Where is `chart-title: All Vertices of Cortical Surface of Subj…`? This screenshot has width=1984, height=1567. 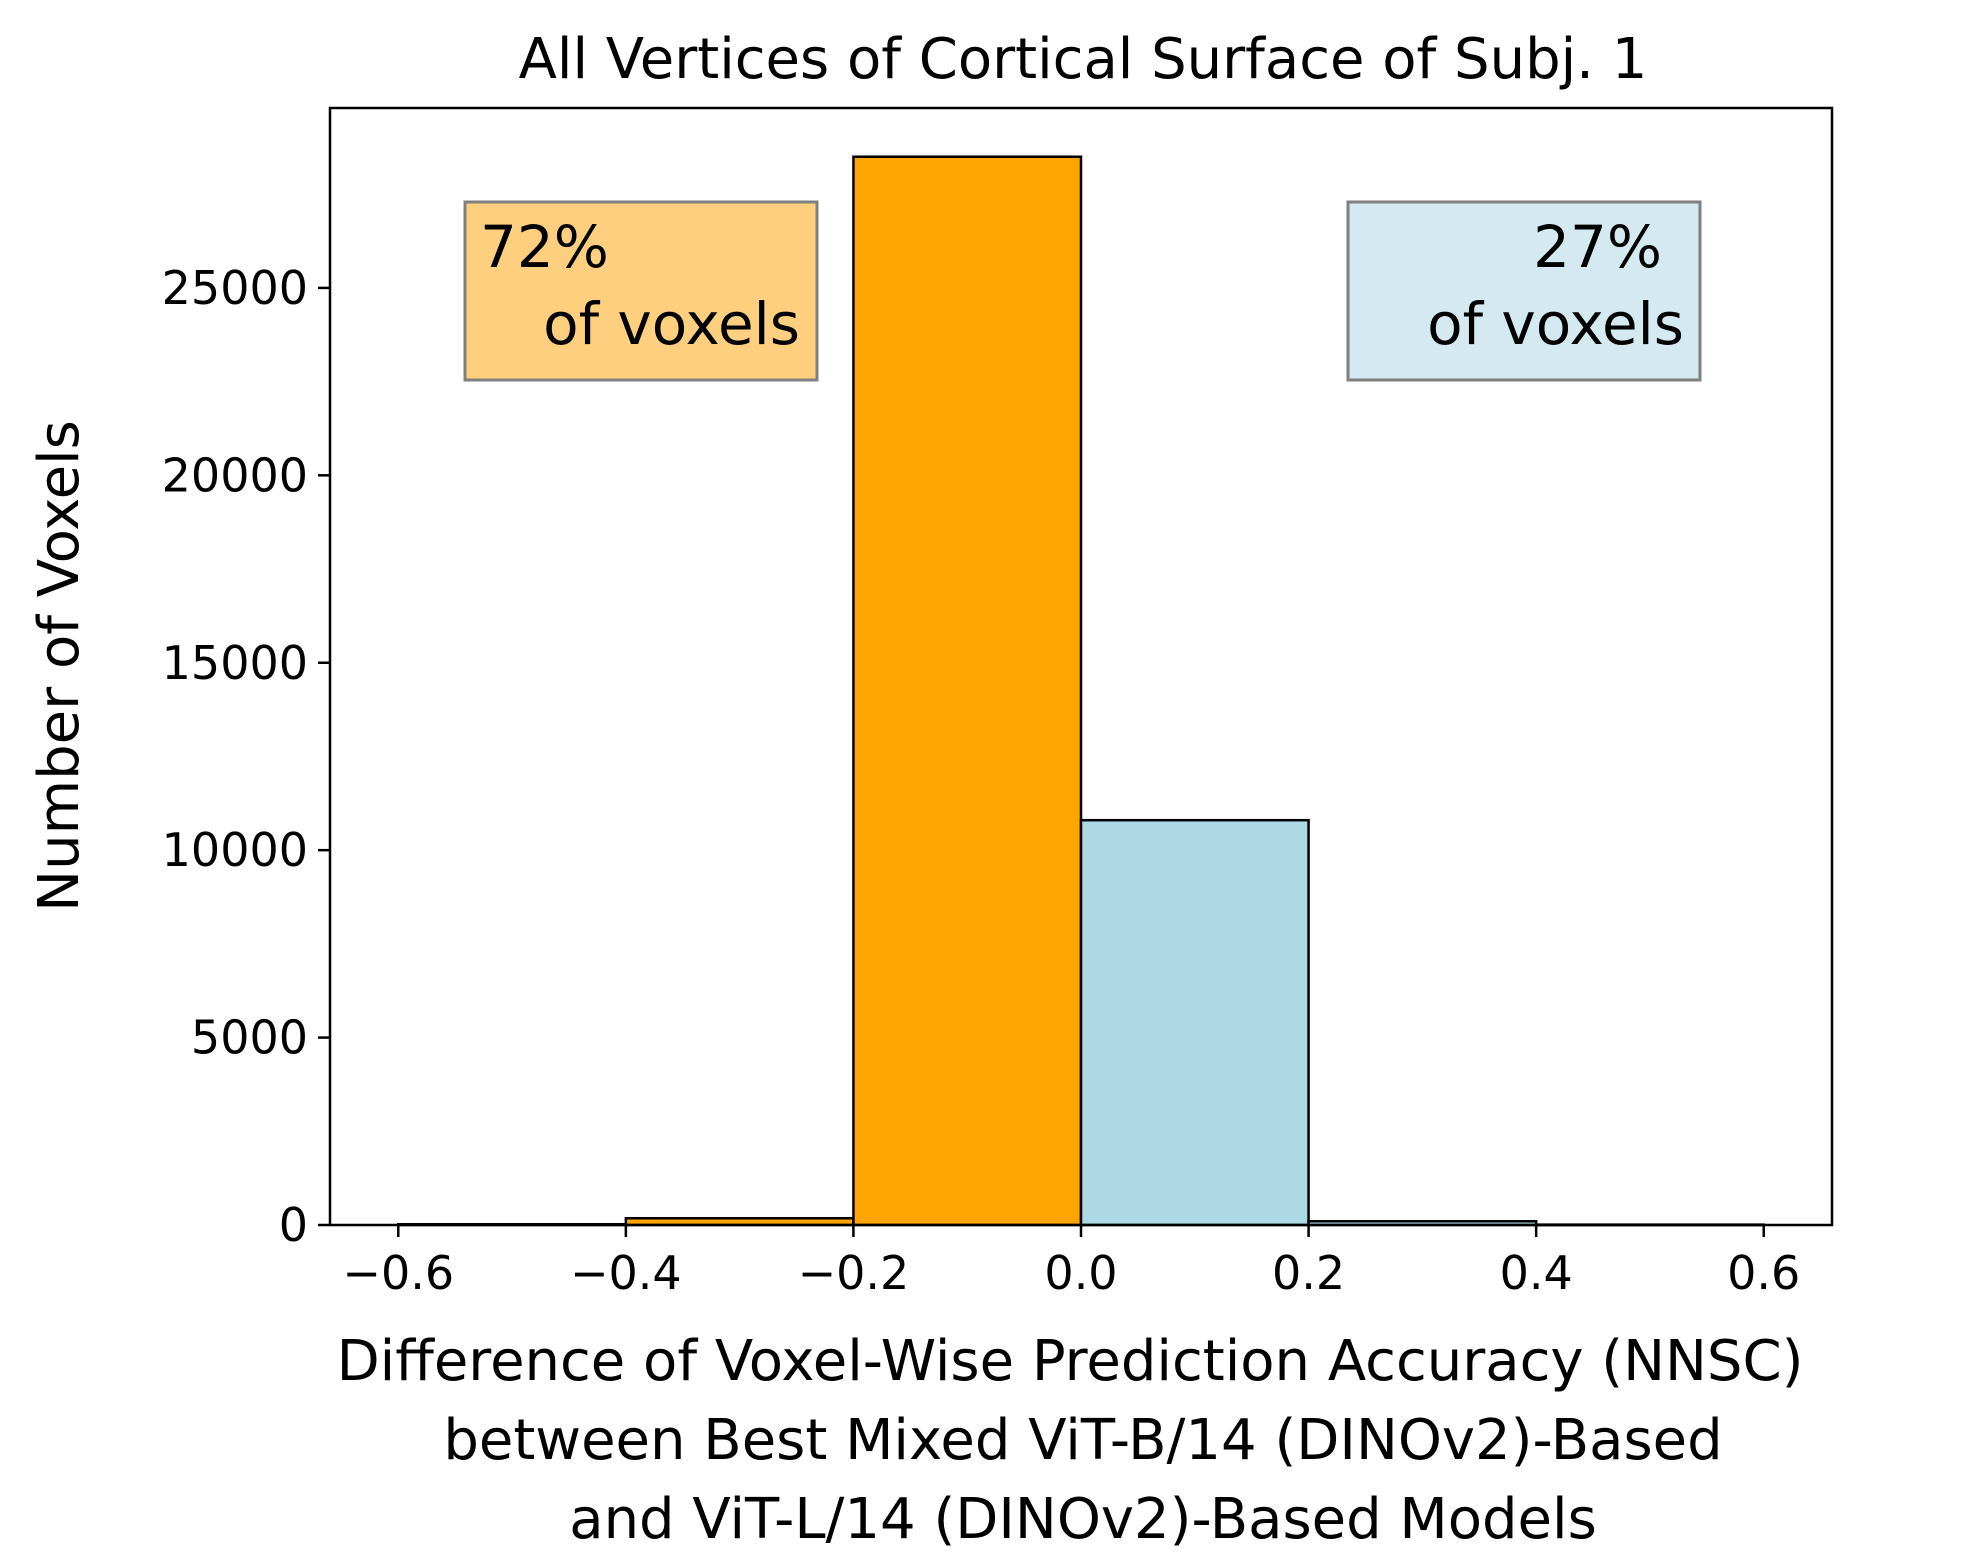
chart-title: All Vertices of Cortical Surface of Subj… is located at coordinates (1083, 59).